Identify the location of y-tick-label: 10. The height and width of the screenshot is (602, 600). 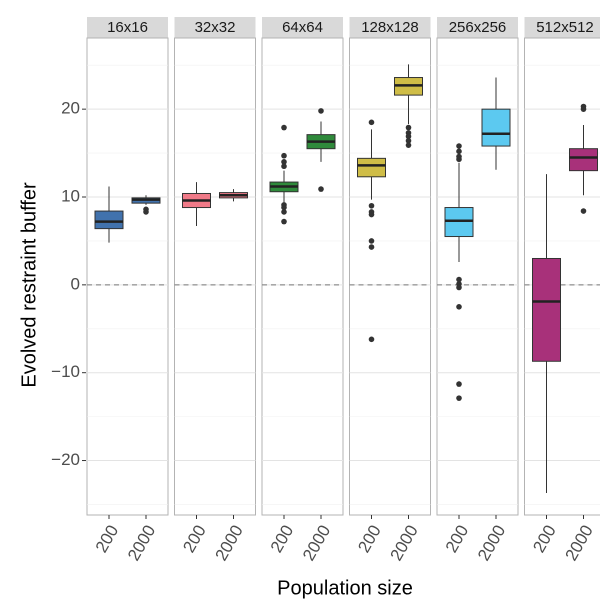
(70, 195).